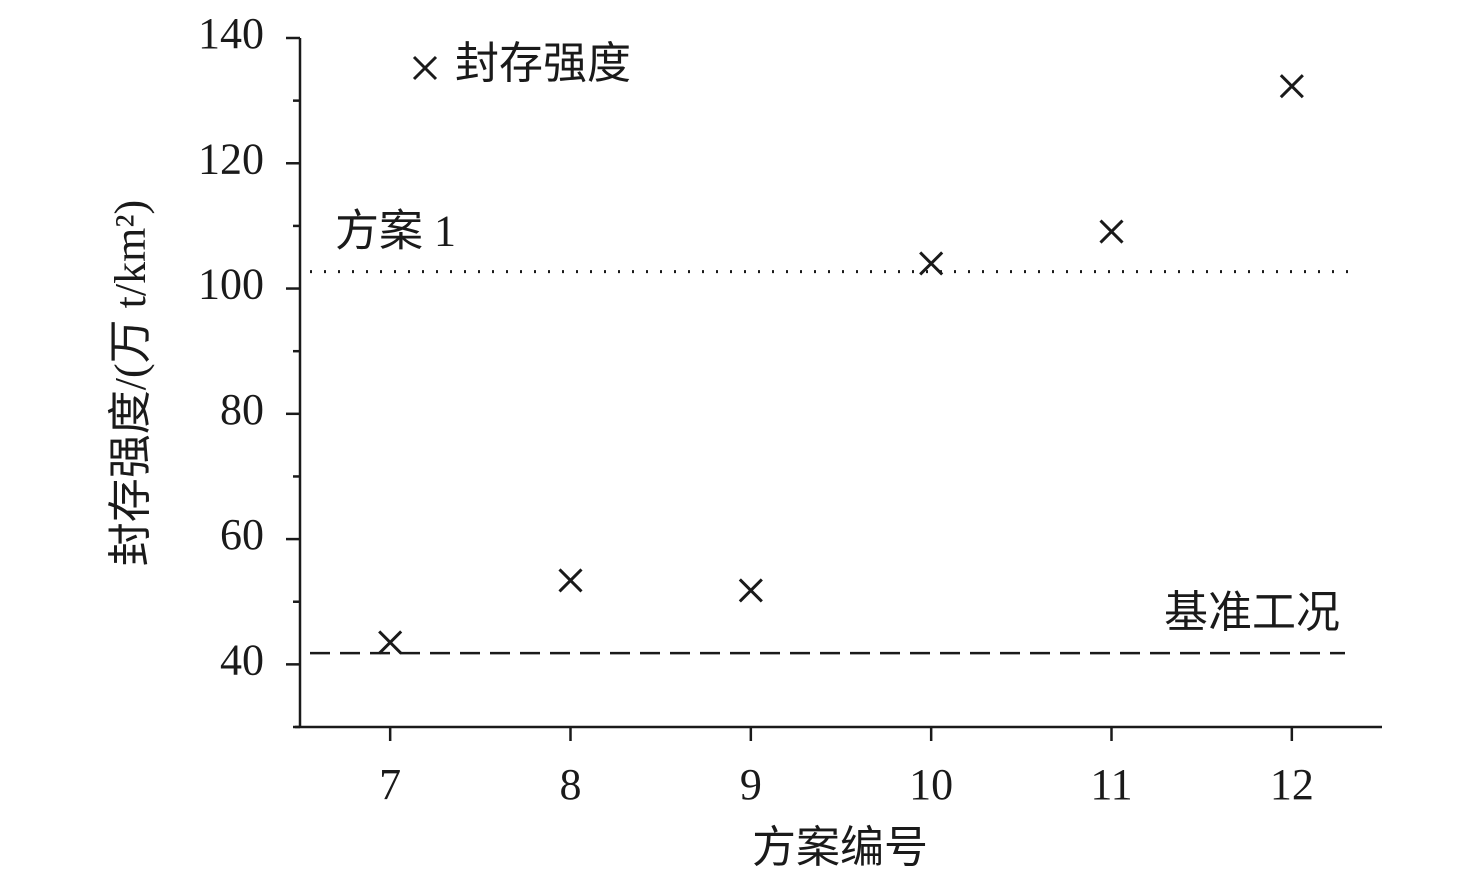  Describe the element at coordinates (751, 784) in the screenshot. I see `x-tick-label: 9` at that location.